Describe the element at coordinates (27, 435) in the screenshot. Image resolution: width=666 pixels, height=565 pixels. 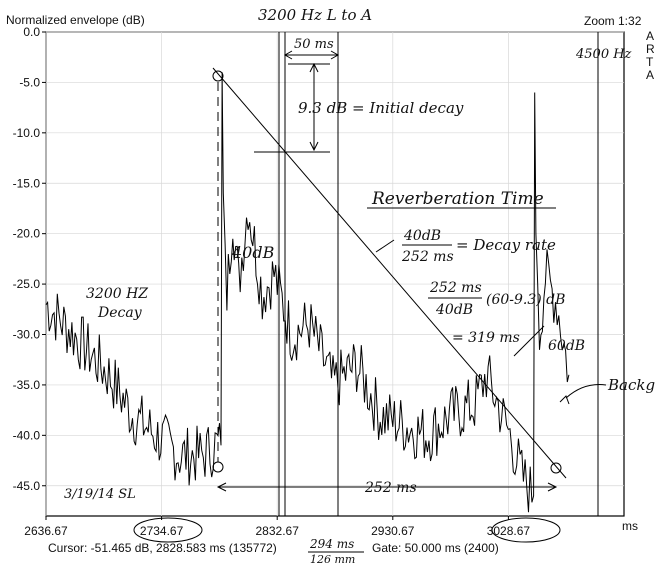
I see `y-tick-label: -40.0` at that location.